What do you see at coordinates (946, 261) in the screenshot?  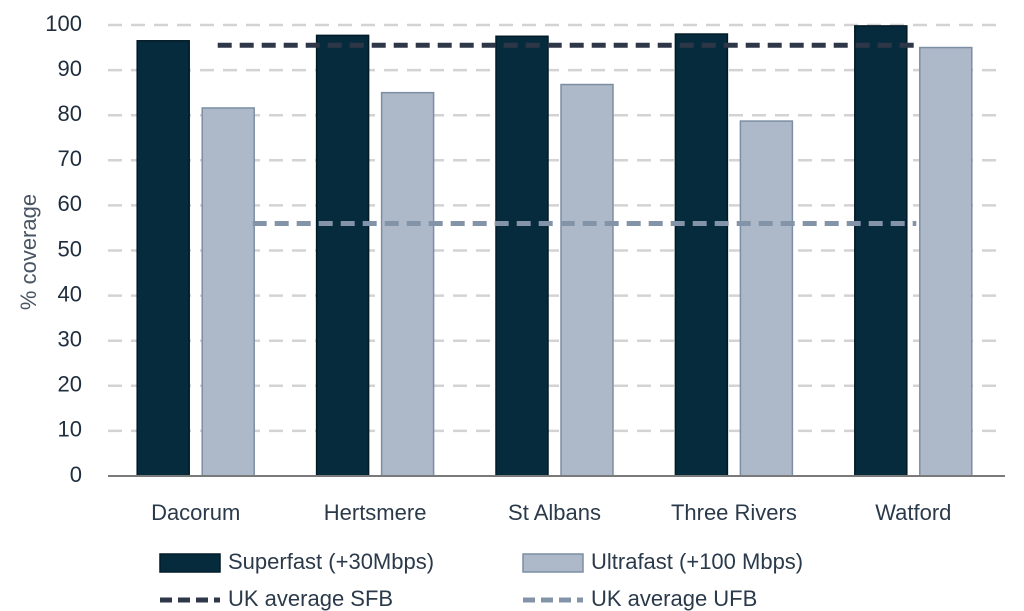 I see `bar-ultrafast-watford` at bounding box center [946, 261].